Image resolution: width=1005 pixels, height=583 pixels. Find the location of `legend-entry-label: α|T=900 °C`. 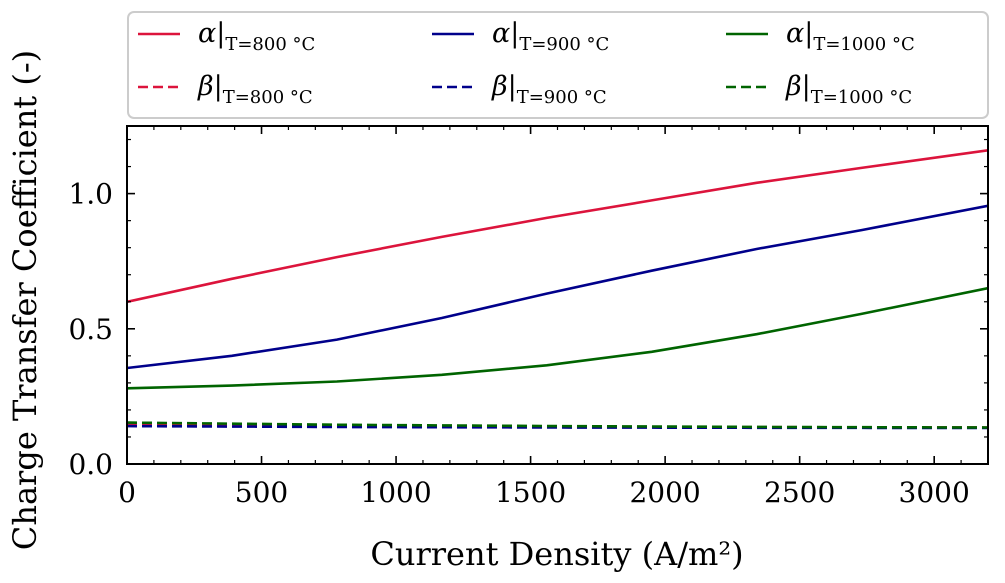

legend-entry-label: α|T=900 °C is located at coordinates (550, 36).